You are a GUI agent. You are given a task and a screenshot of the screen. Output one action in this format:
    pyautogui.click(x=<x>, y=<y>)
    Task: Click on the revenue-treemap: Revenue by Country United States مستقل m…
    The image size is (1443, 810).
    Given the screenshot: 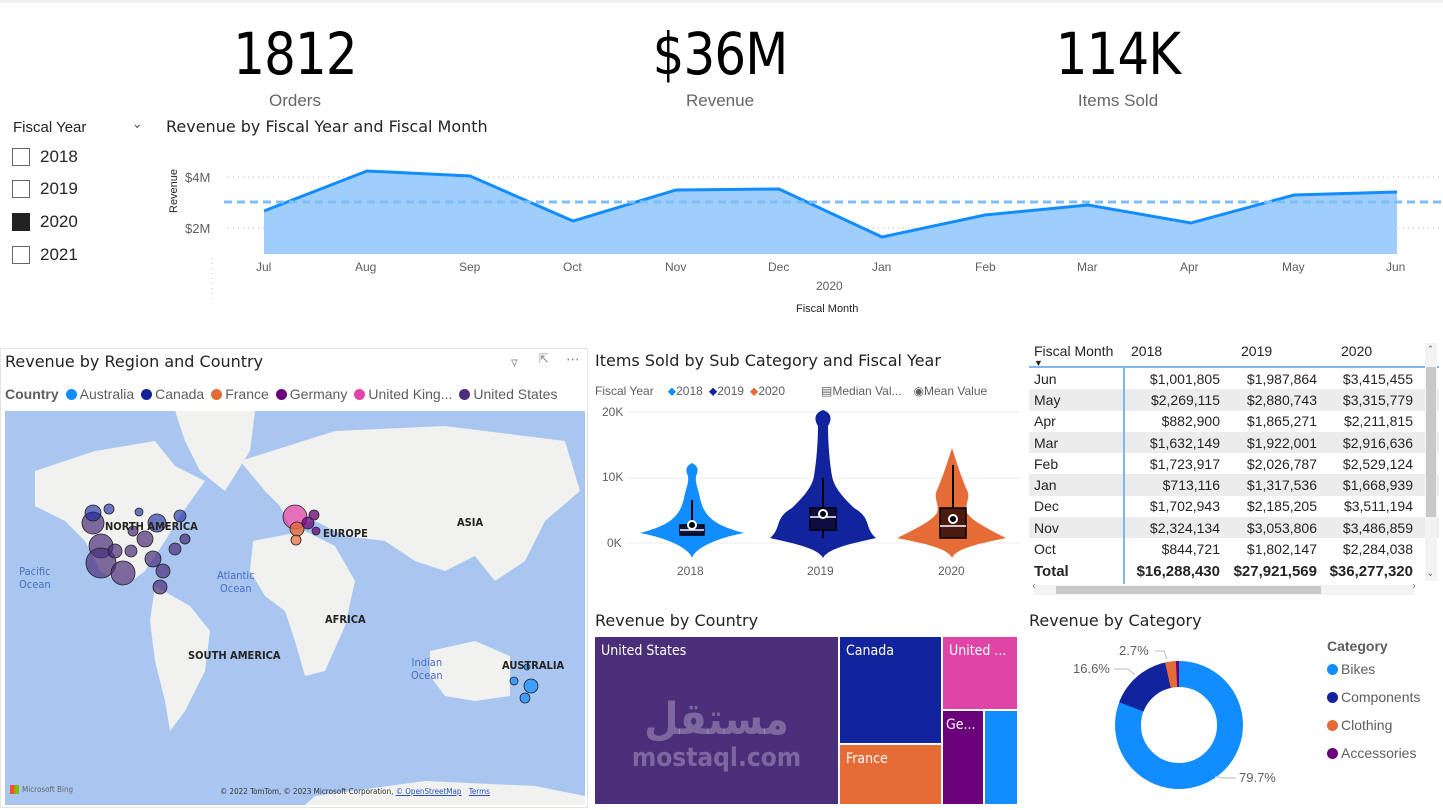 What is the action you would take?
    pyautogui.click(x=806, y=708)
    